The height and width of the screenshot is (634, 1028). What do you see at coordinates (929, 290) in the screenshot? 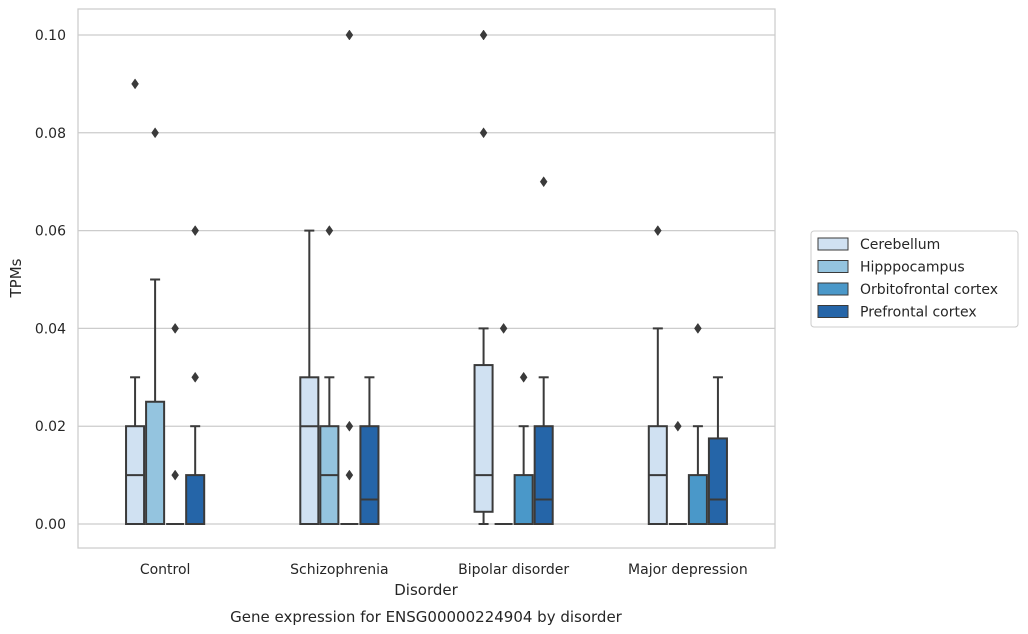
I see `legend-label: Orbitofrontal cortex` at bounding box center [929, 290].